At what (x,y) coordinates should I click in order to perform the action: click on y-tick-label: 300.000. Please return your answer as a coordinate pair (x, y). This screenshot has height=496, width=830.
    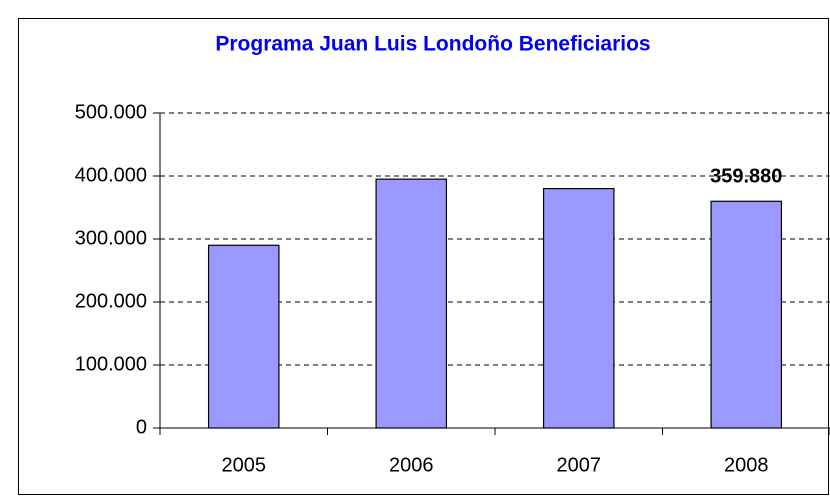
    Looking at the image, I should click on (111, 238).